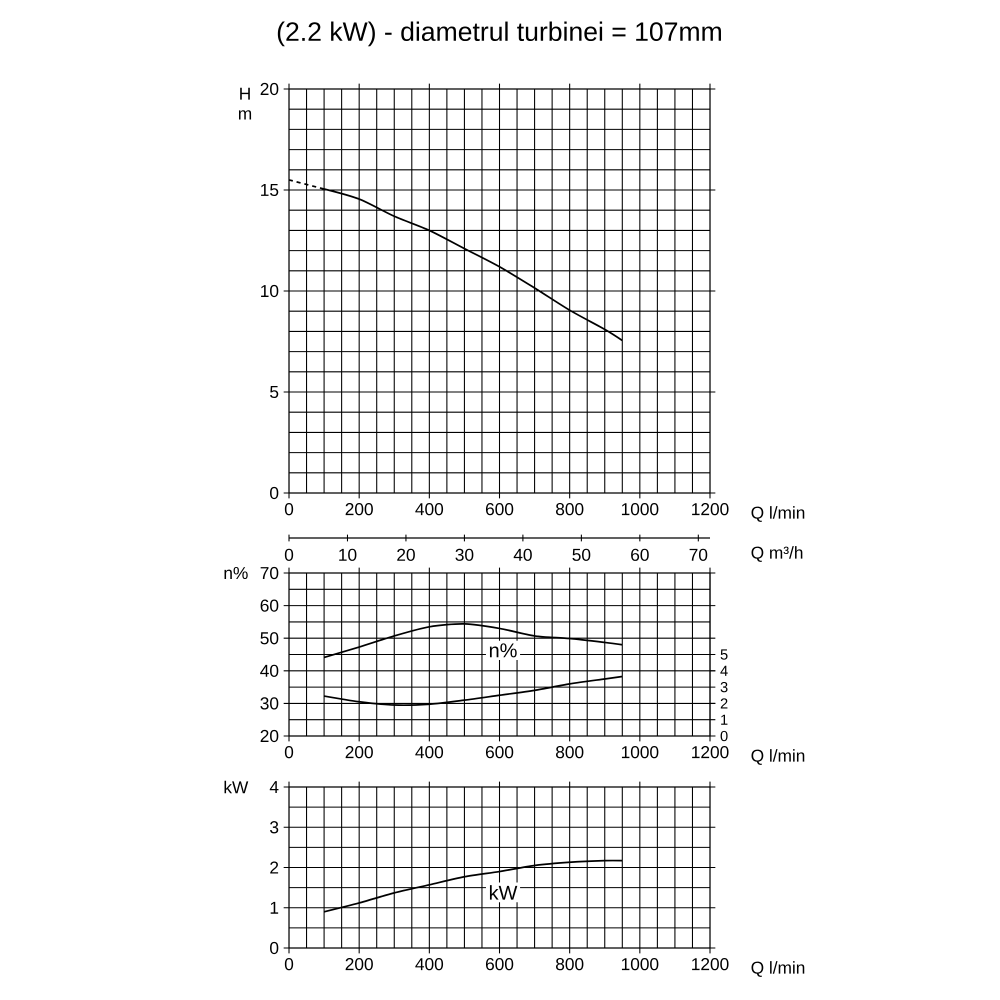  Describe the element at coordinates (269, 573) in the screenshot. I see `y-tick-label: 70` at that location.